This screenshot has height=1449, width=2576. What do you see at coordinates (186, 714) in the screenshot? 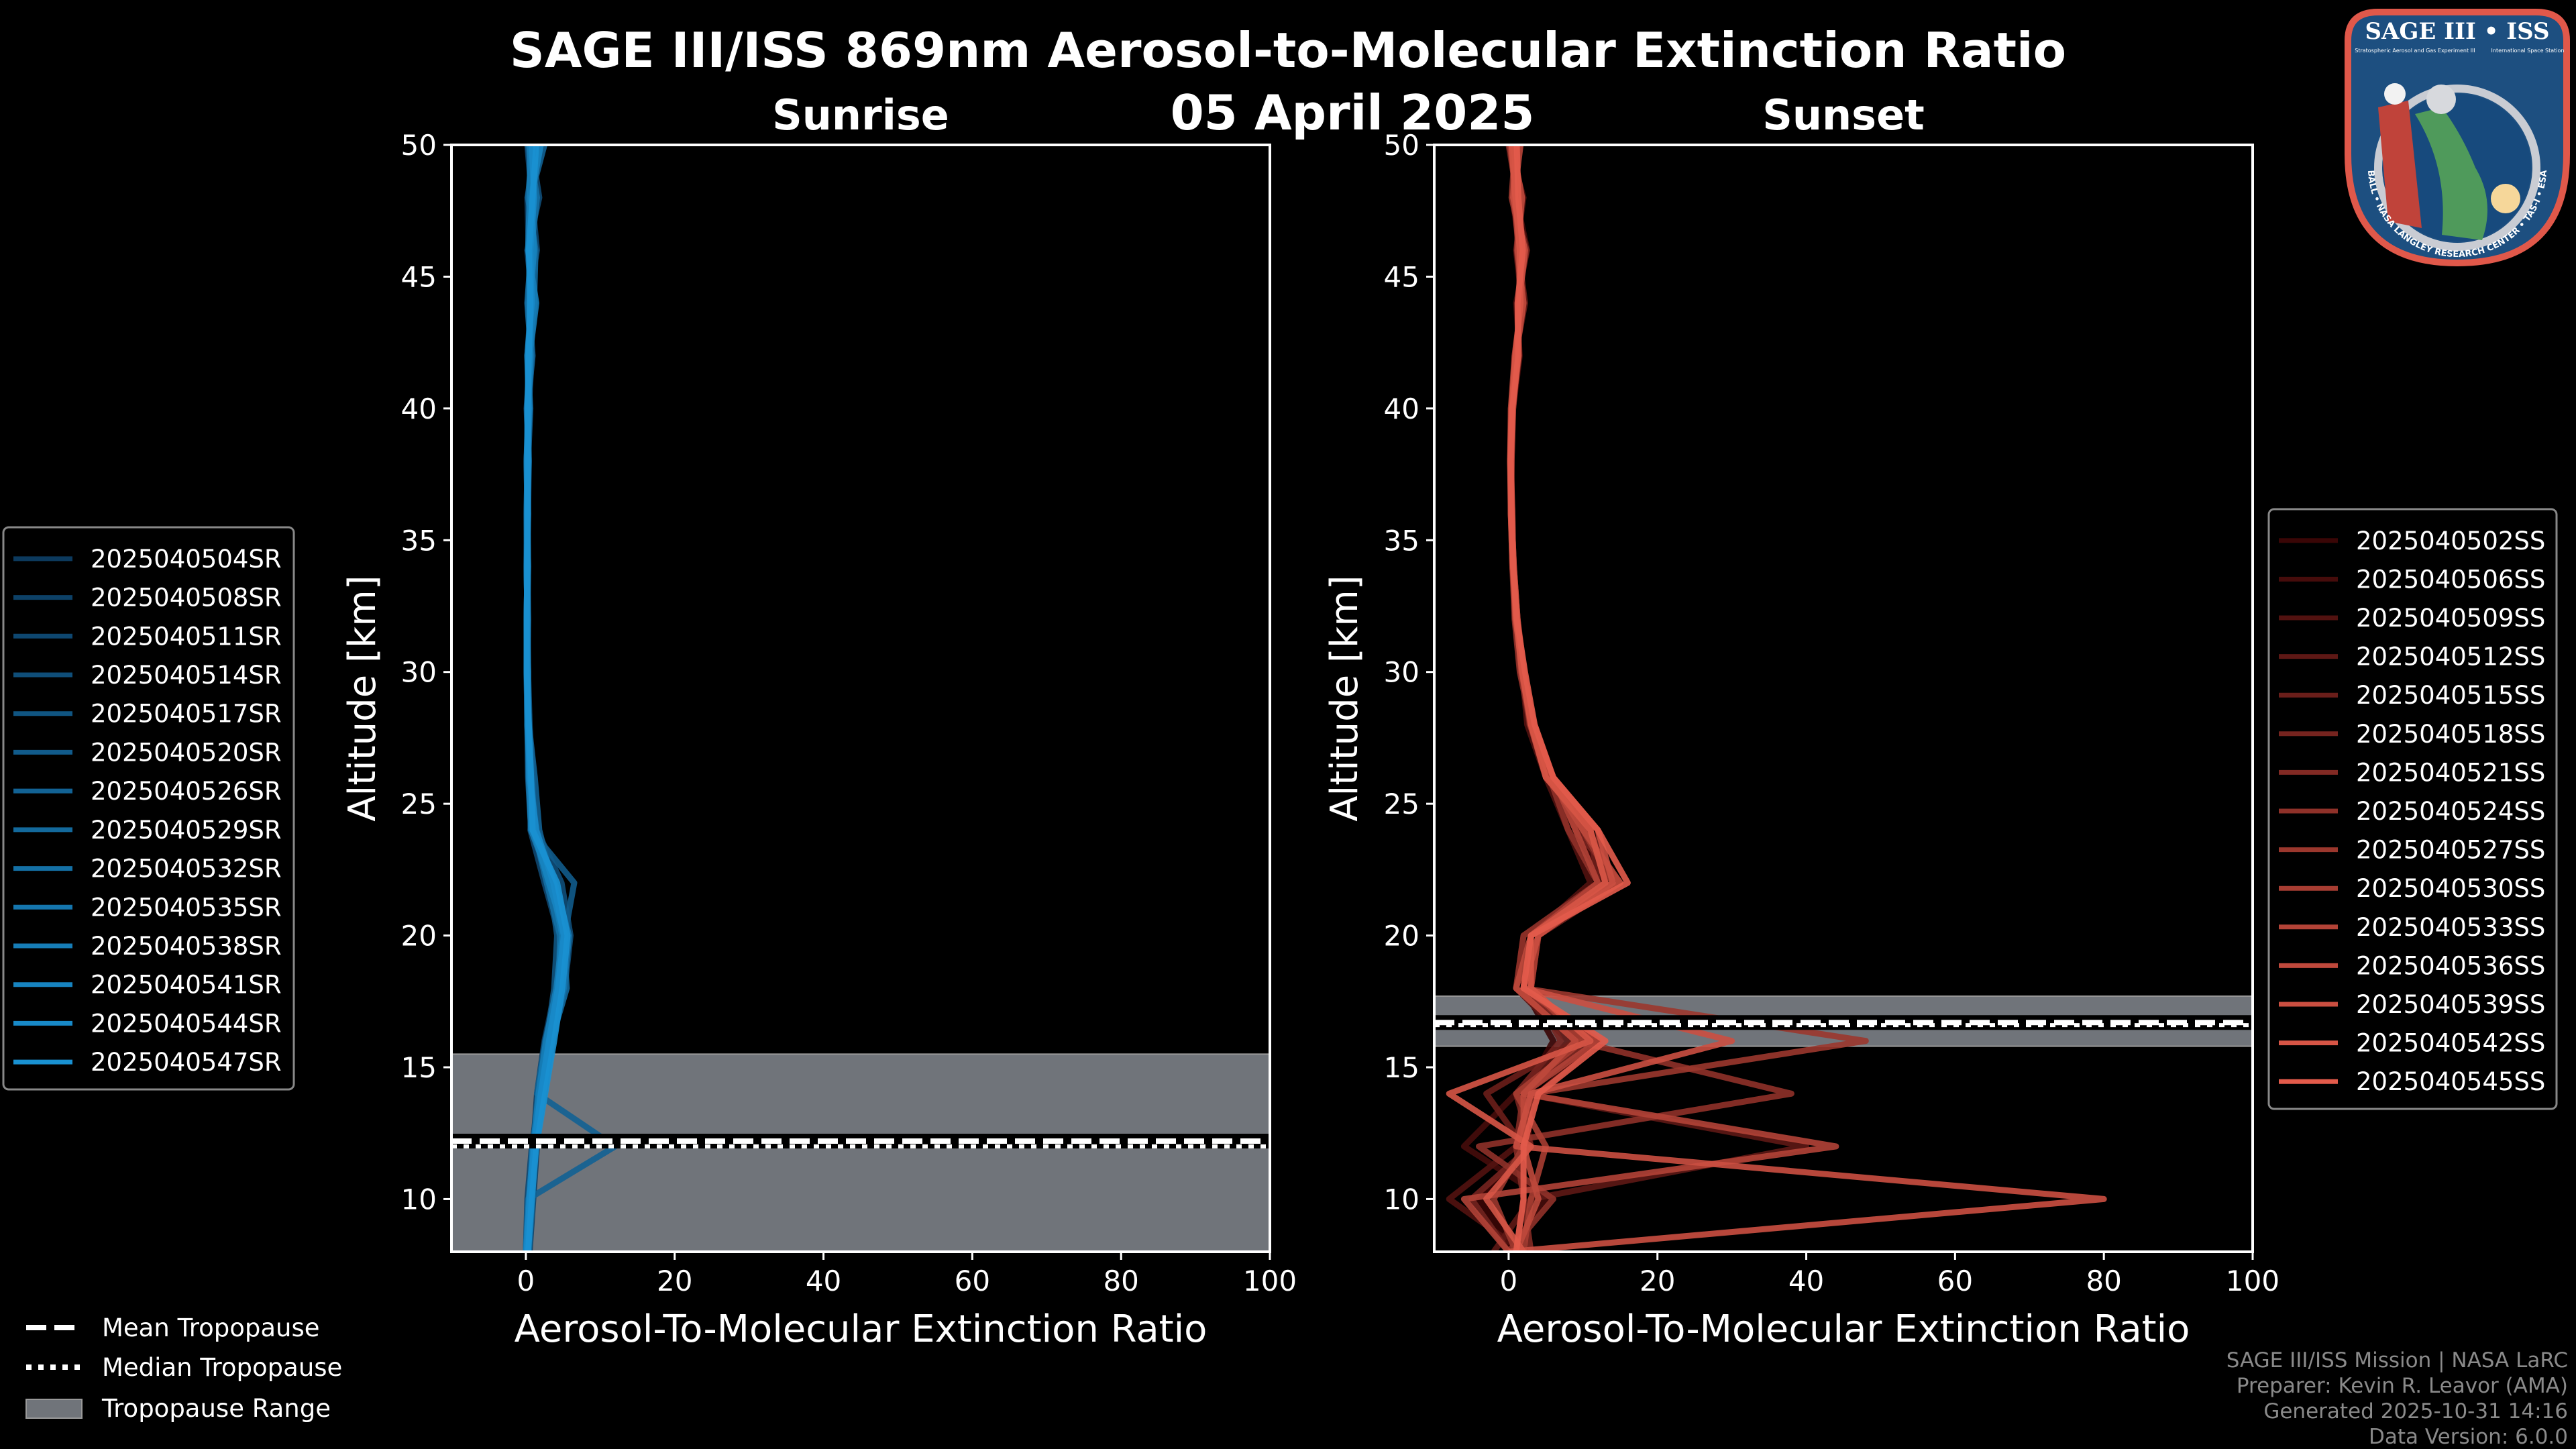
I see `legend-entry-2025040517SR: 2025040517SR` at bounding box center [186, 714].